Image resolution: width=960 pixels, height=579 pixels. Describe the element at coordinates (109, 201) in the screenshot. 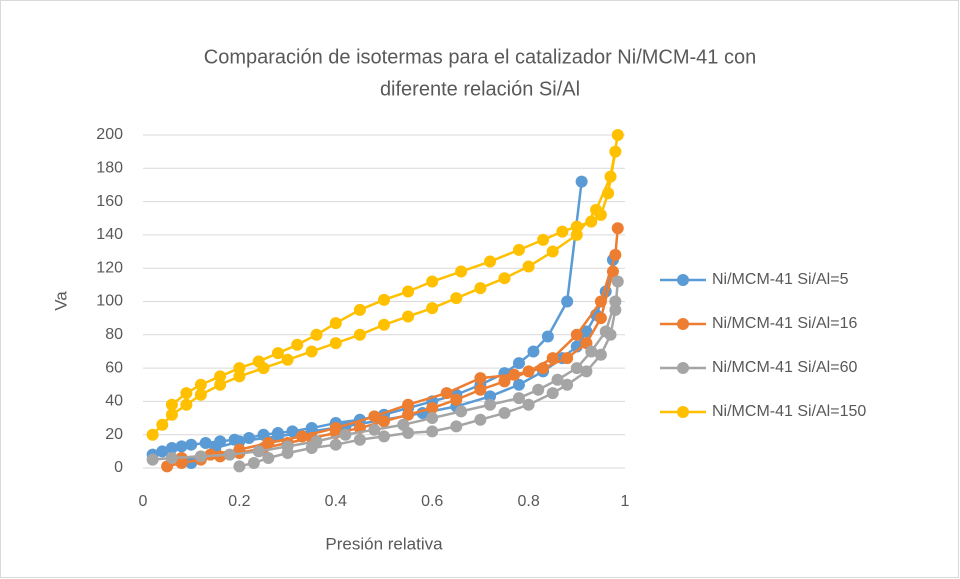

I see `y-tick-label: 160` at that location.